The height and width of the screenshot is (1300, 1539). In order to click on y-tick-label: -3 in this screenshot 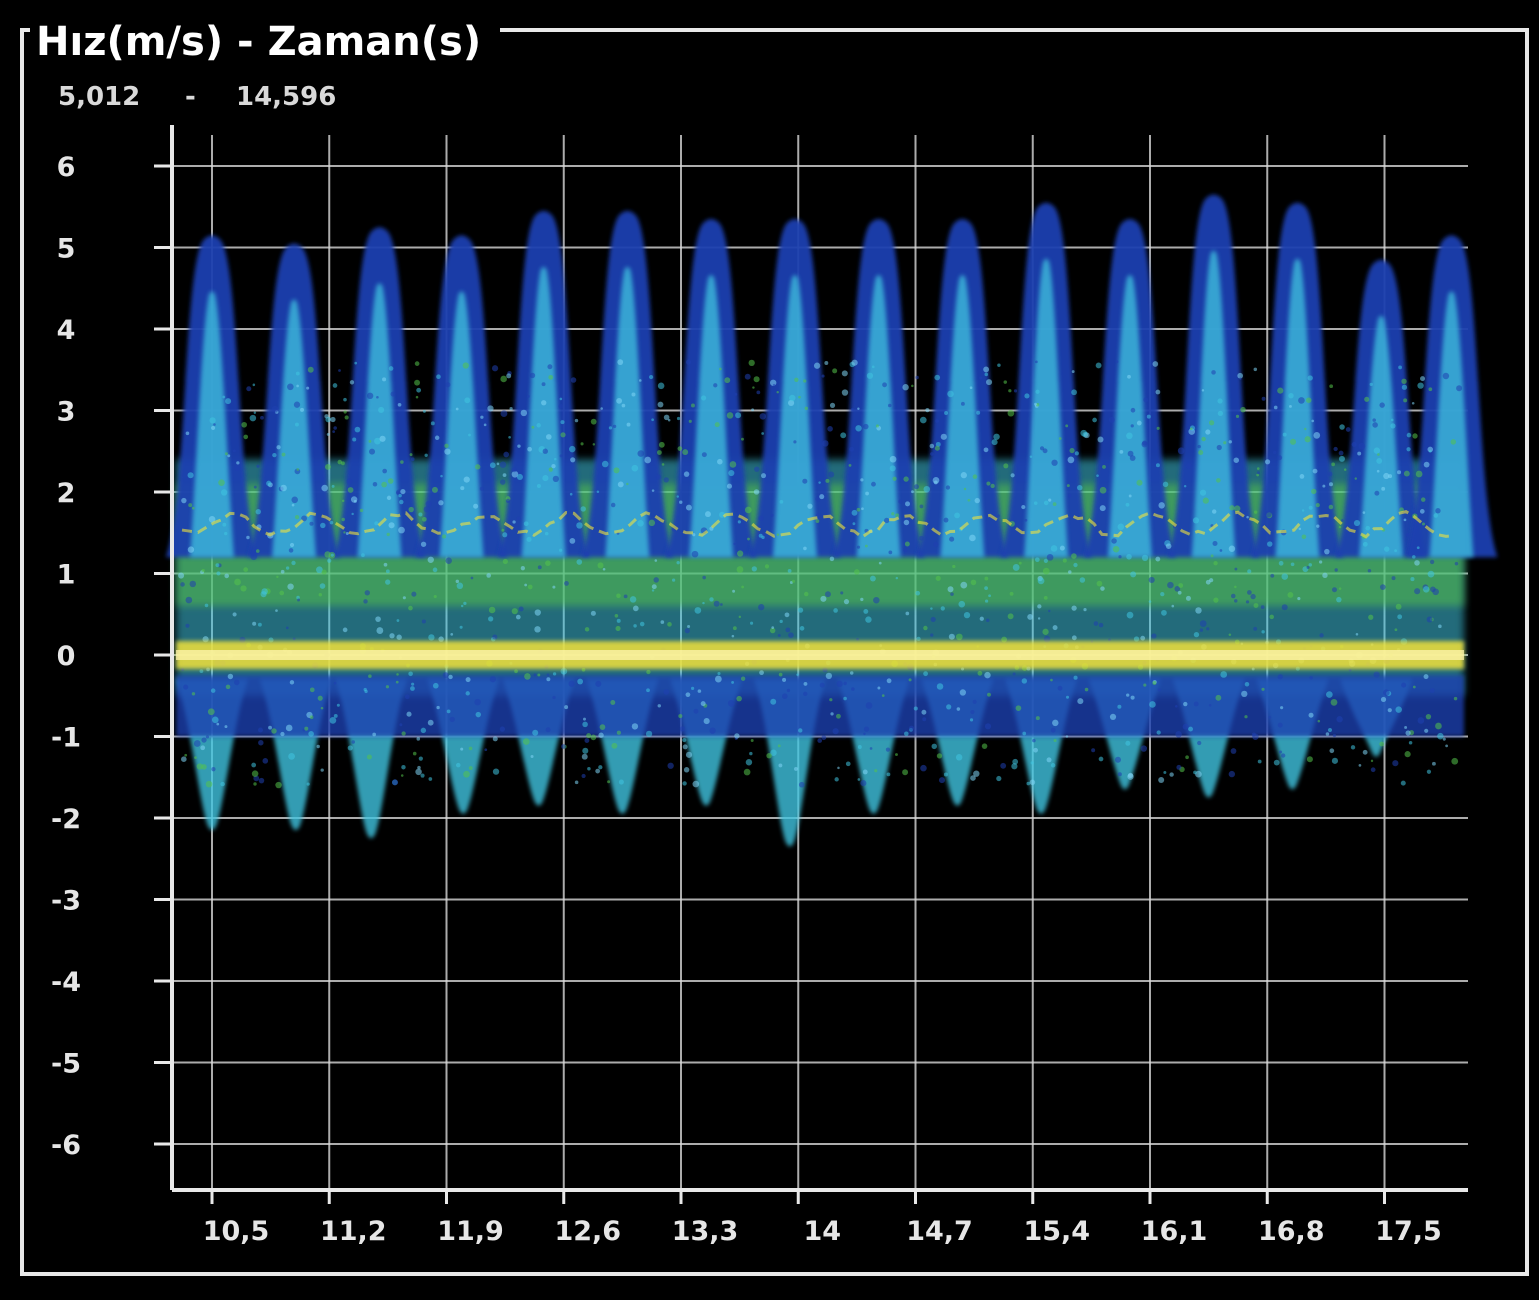, I will do `click(66, 901)`.